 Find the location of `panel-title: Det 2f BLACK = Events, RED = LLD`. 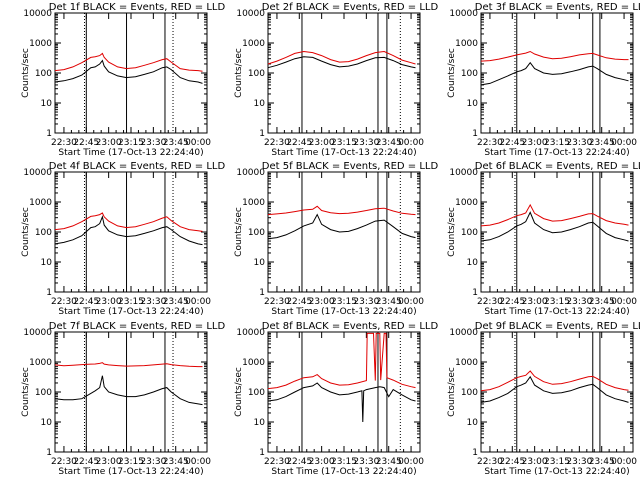

panel-title: Det 2f BLACK = Events, RED = LLD is located at coordinates (350, 7).